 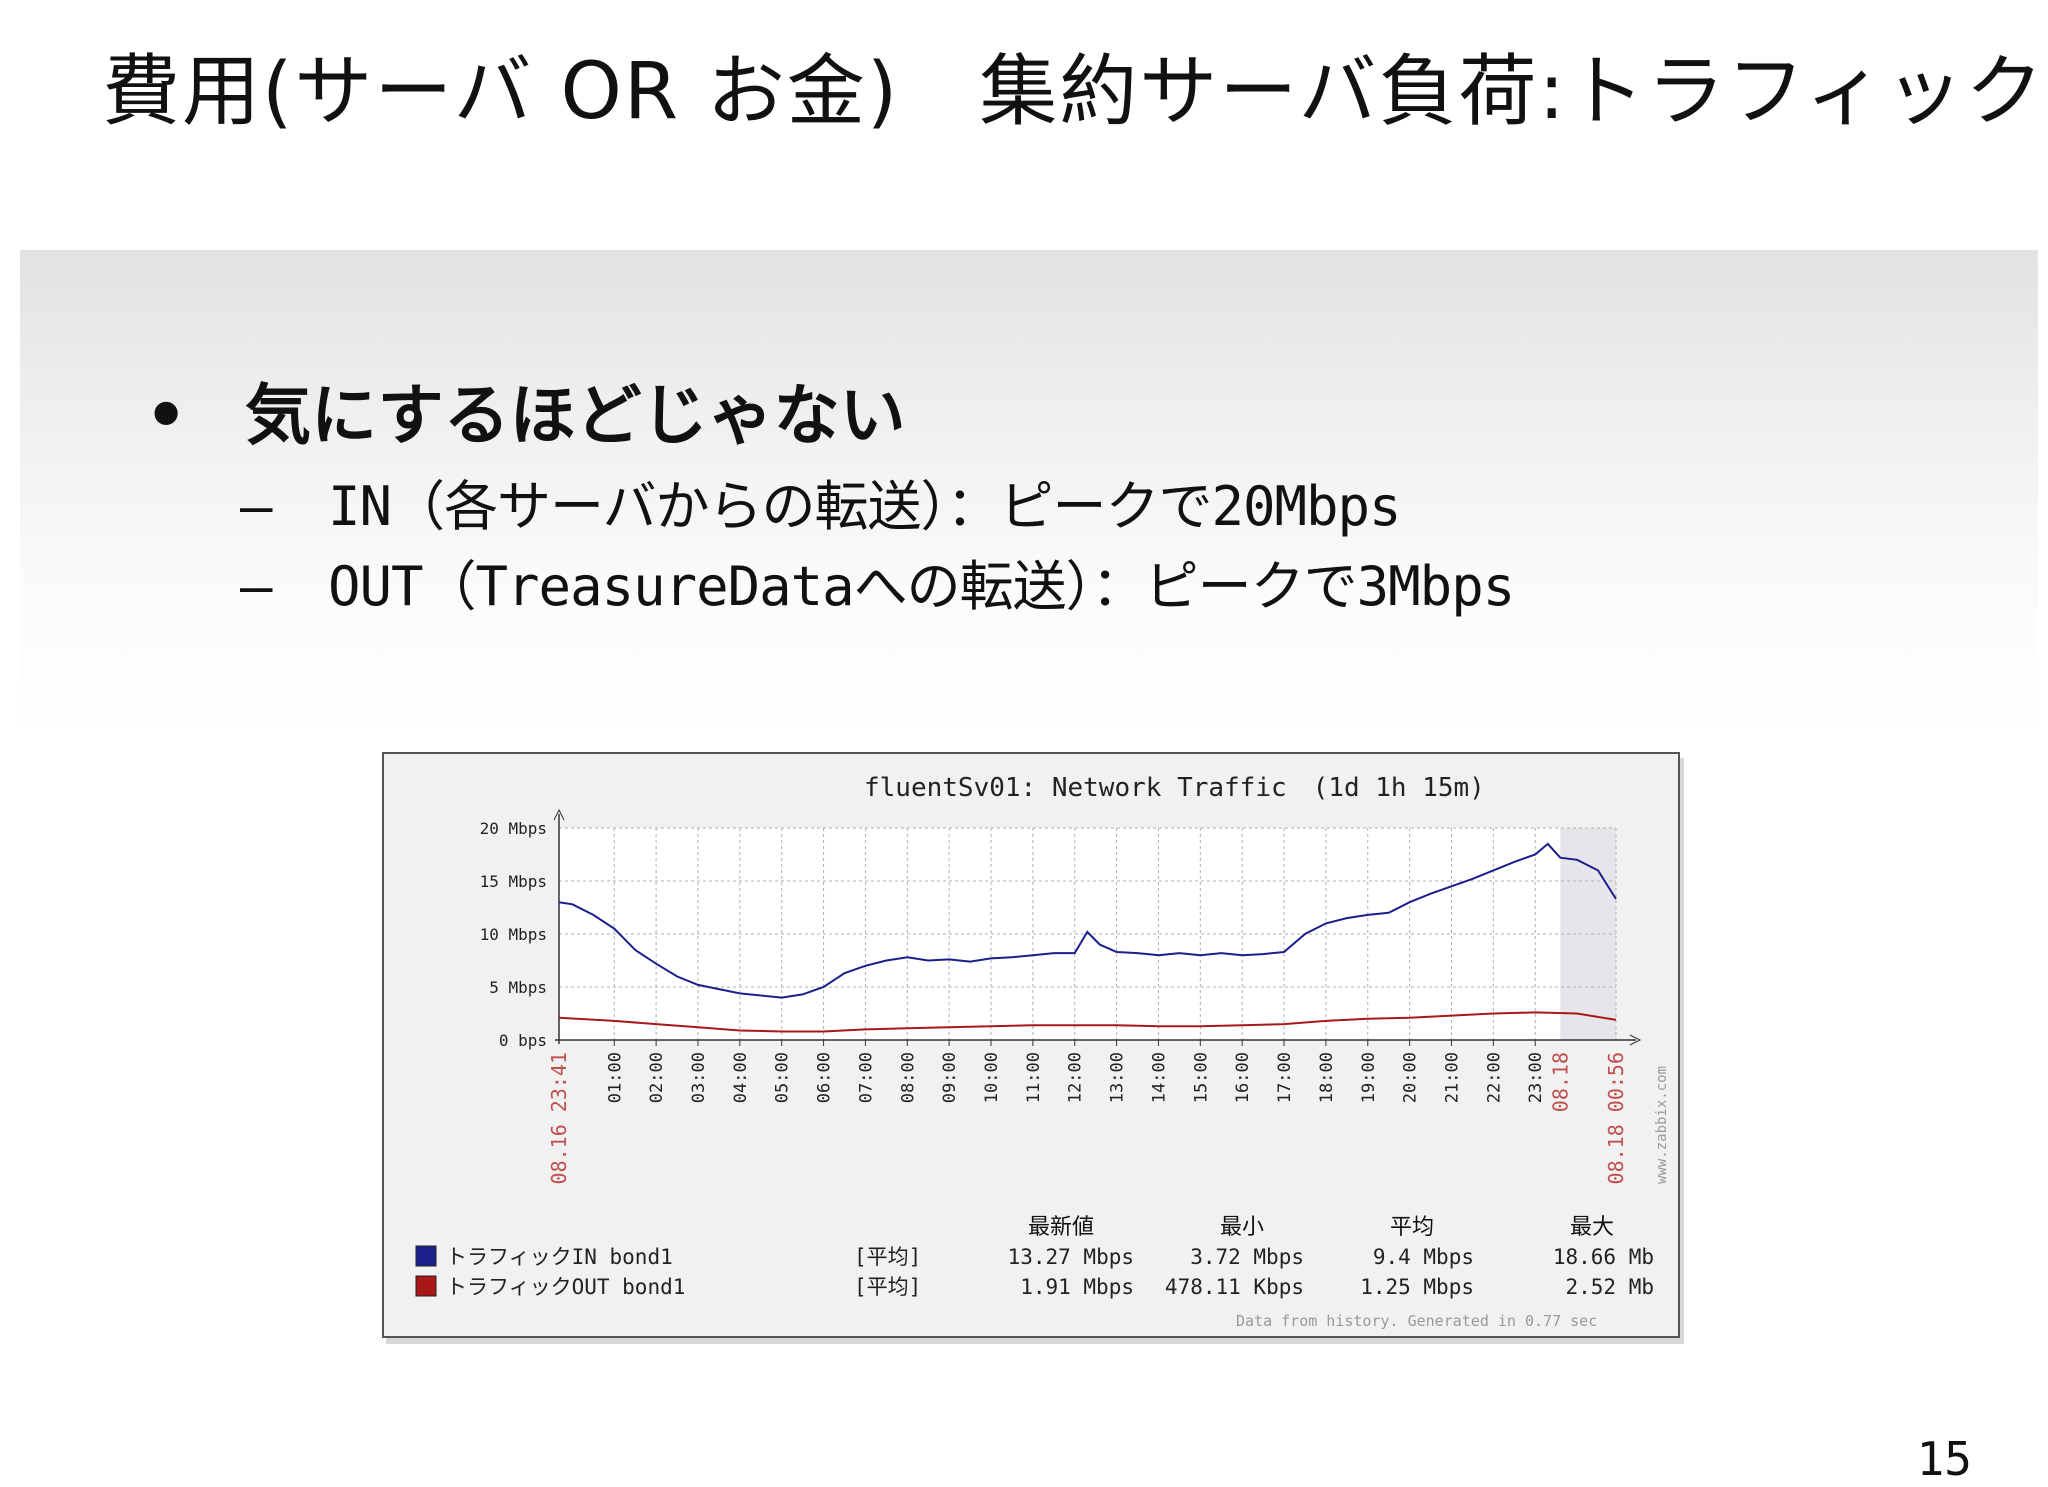 I want to click on y-tick-label: 10 Mbps, so click(x=513, y=934).